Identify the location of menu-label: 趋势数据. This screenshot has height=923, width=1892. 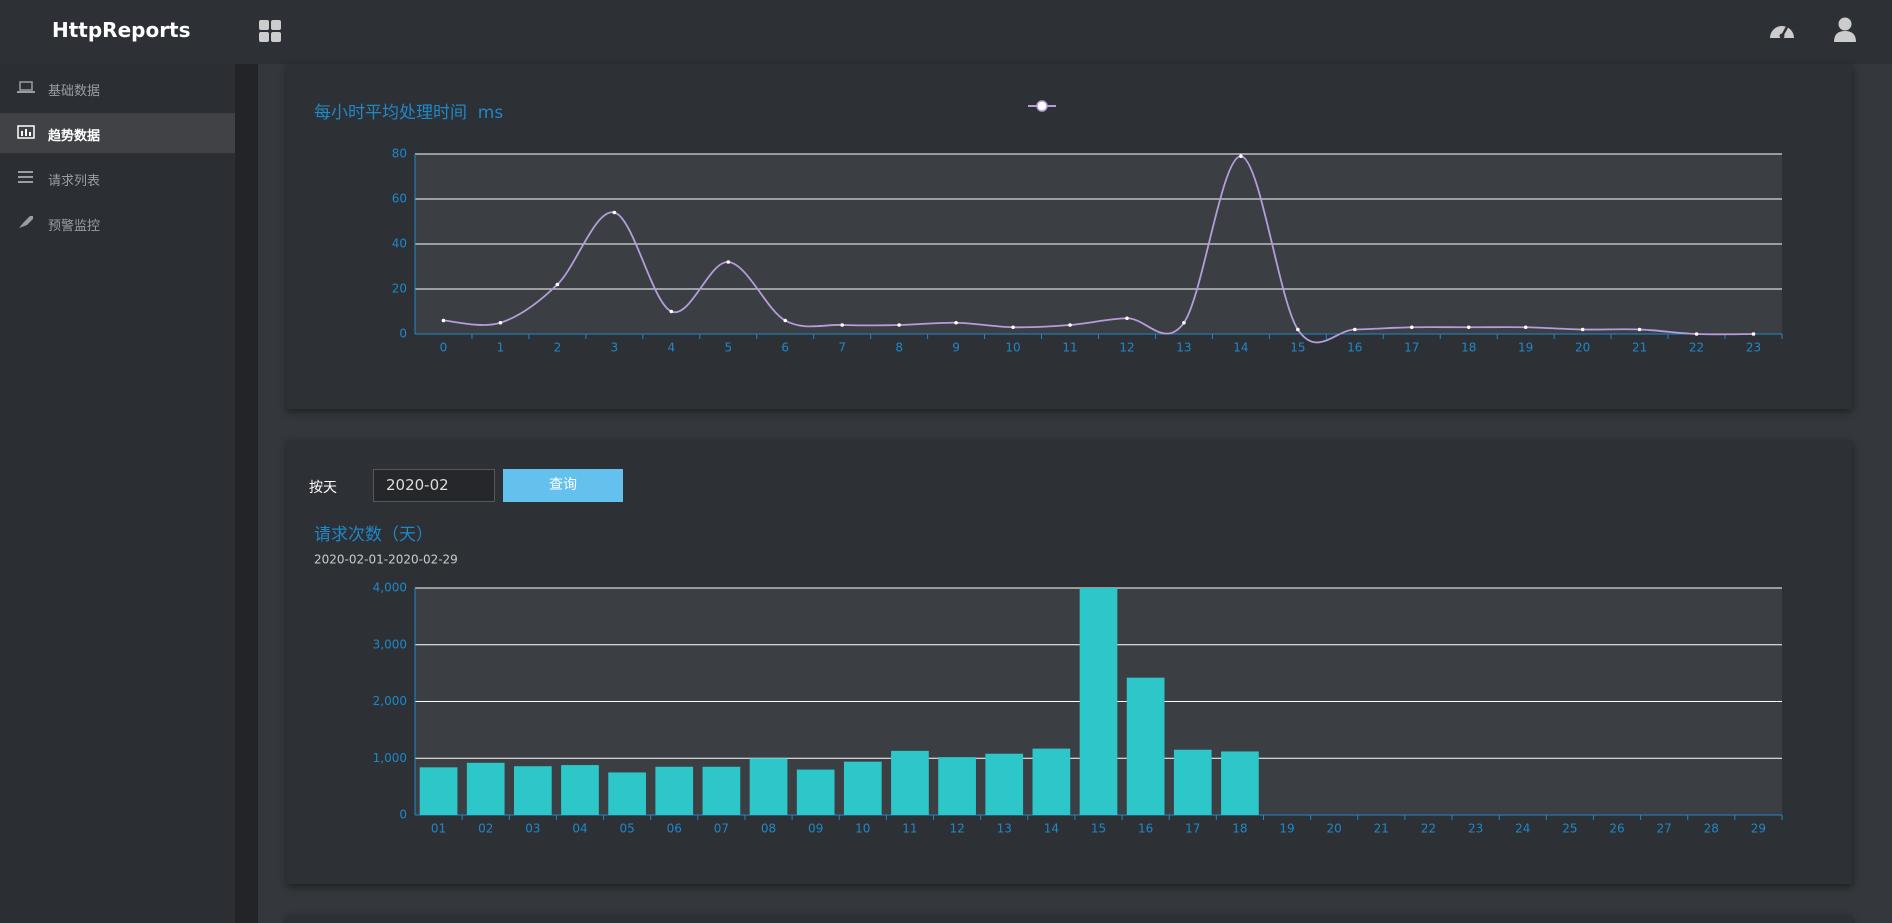
(74, 136).